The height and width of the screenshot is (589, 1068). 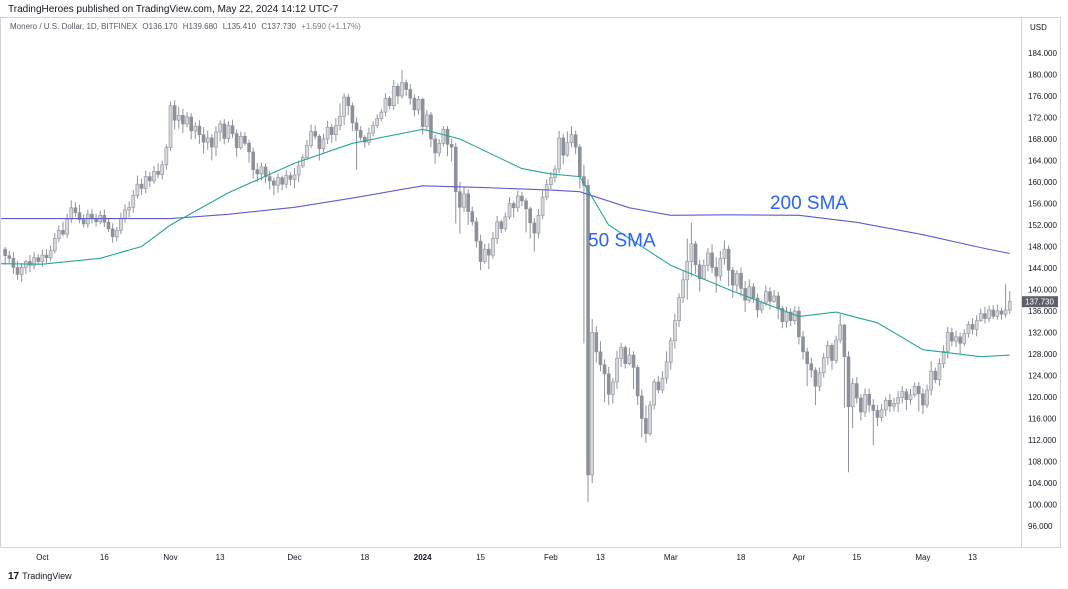 What do you see at coordinates (74, 26) in the screenshot?
I see `legend-symbol: Monero / U.S. Dollar, 1D, BITFINEX` at bounding box center [74, 26].